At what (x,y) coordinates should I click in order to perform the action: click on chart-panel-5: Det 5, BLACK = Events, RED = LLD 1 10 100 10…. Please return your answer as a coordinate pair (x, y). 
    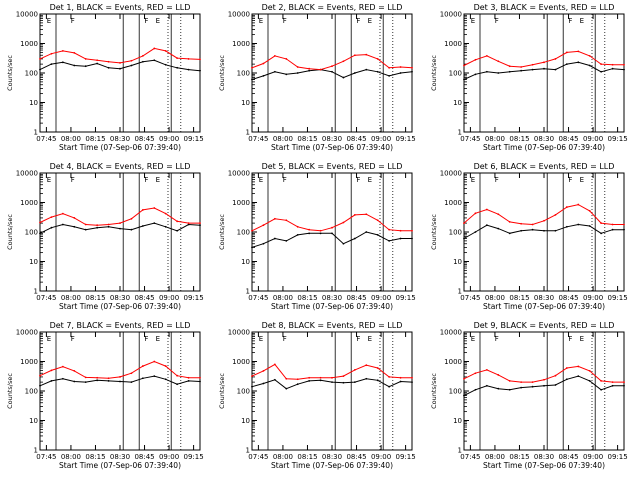
    Looking at the image, I should click on (317, 236).